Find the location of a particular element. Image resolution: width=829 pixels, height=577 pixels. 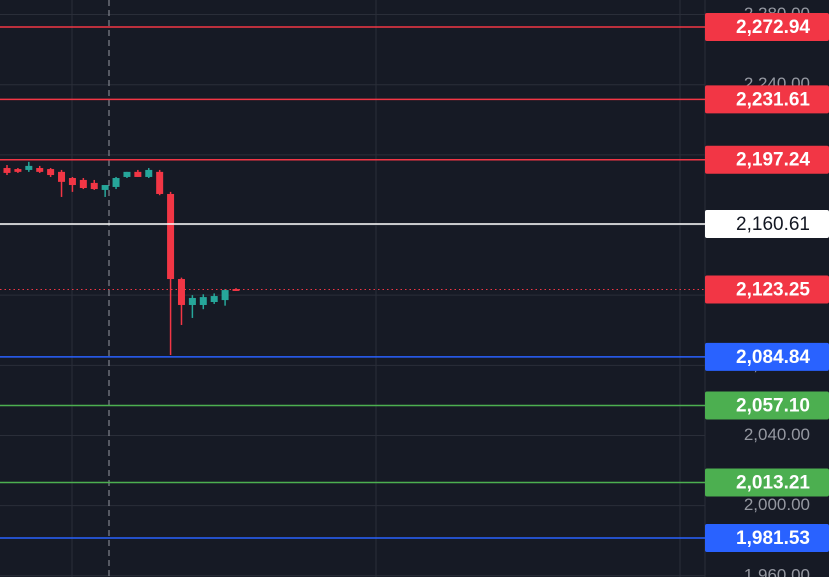

price-label: 2,231.61 is located at coordinates (773, 99).